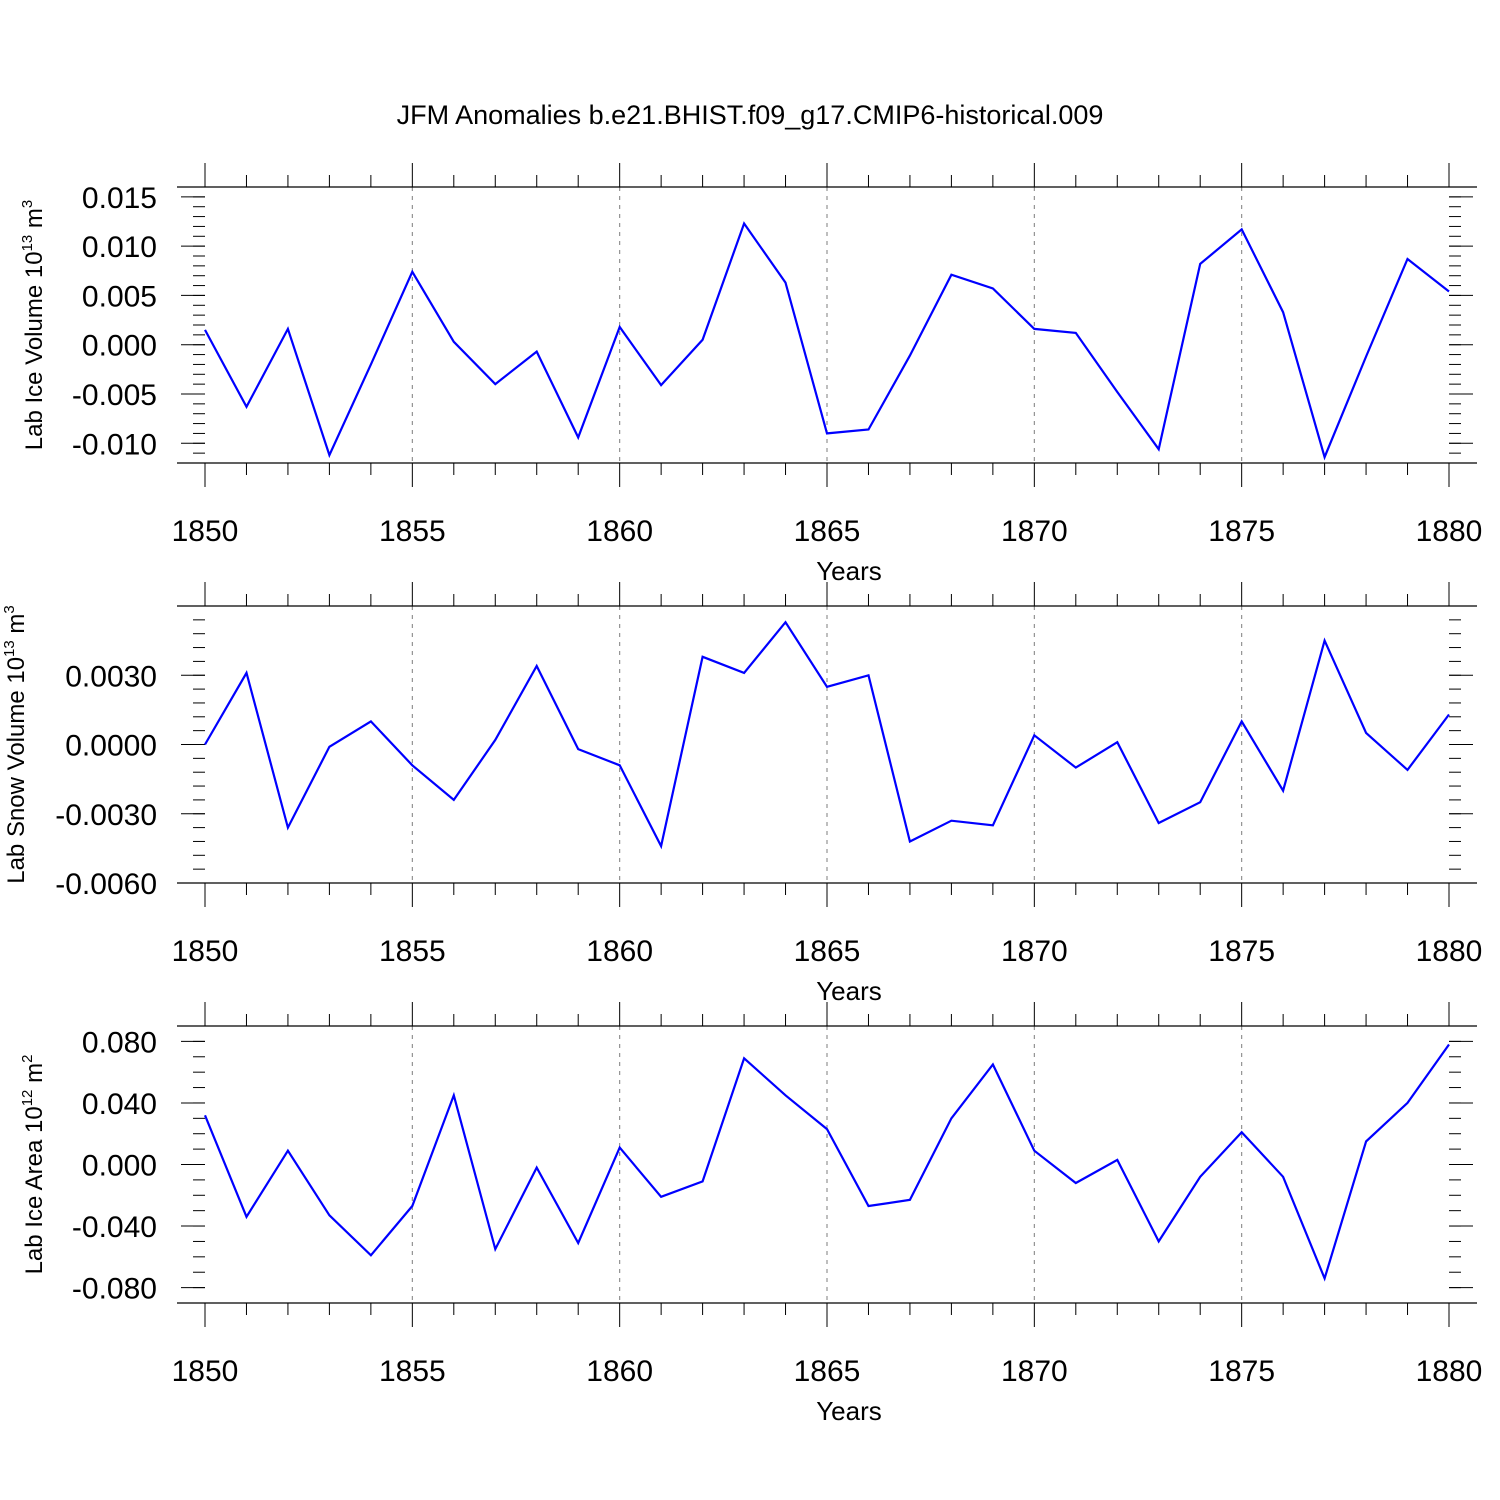 This screenshot has height=1500, width=1500. Describe the element at coordinates (119, 1042) in the screenshot. I see `y-tick-label: 0.080` at that location.